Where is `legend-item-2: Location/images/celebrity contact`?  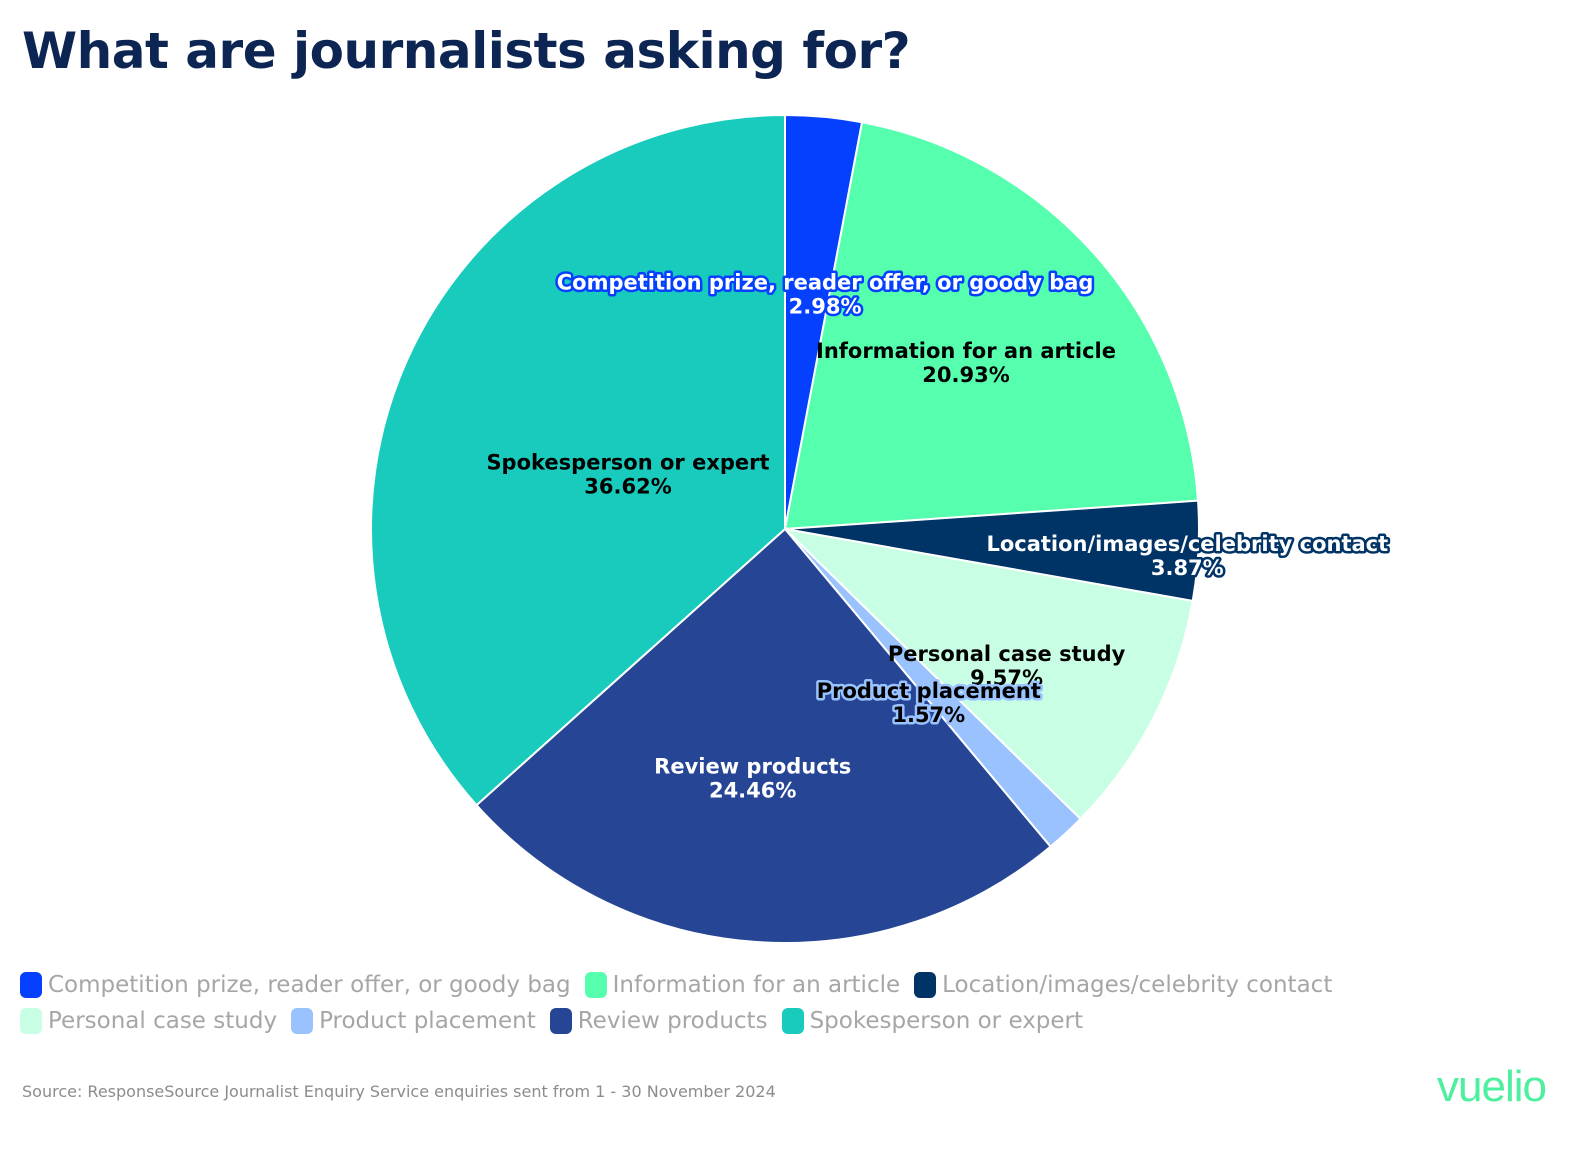 legend-item-2: Location/images/celebrity contact is located at coordinates (1123, 985).